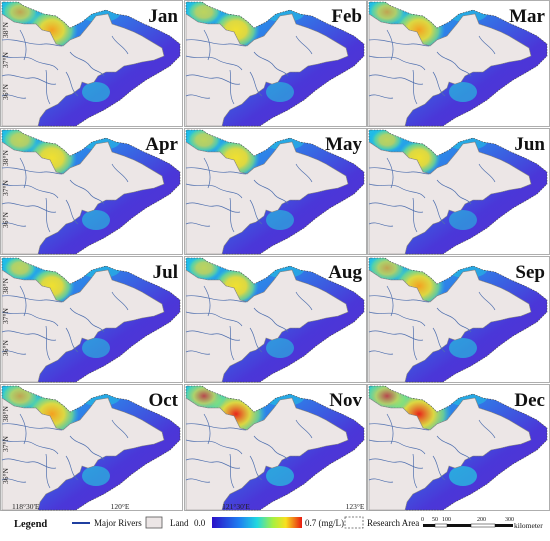  I want to click on map-panel: Feb, so click(275, 63).